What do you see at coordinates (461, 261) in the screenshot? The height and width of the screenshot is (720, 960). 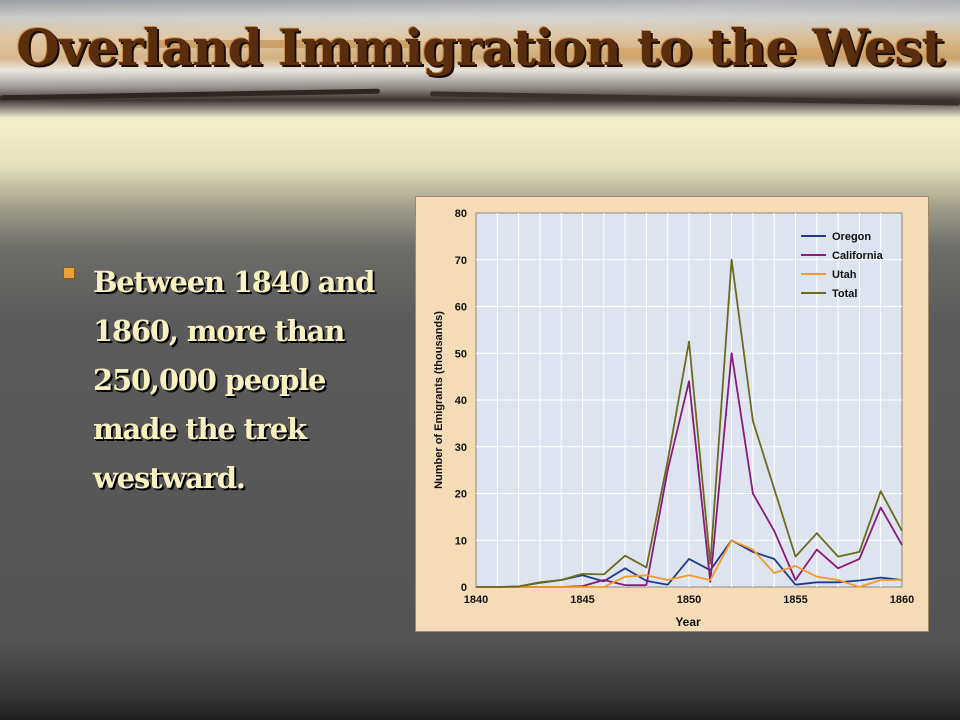 I see `y-tick-label: 70` at bounding box center [461, 261].